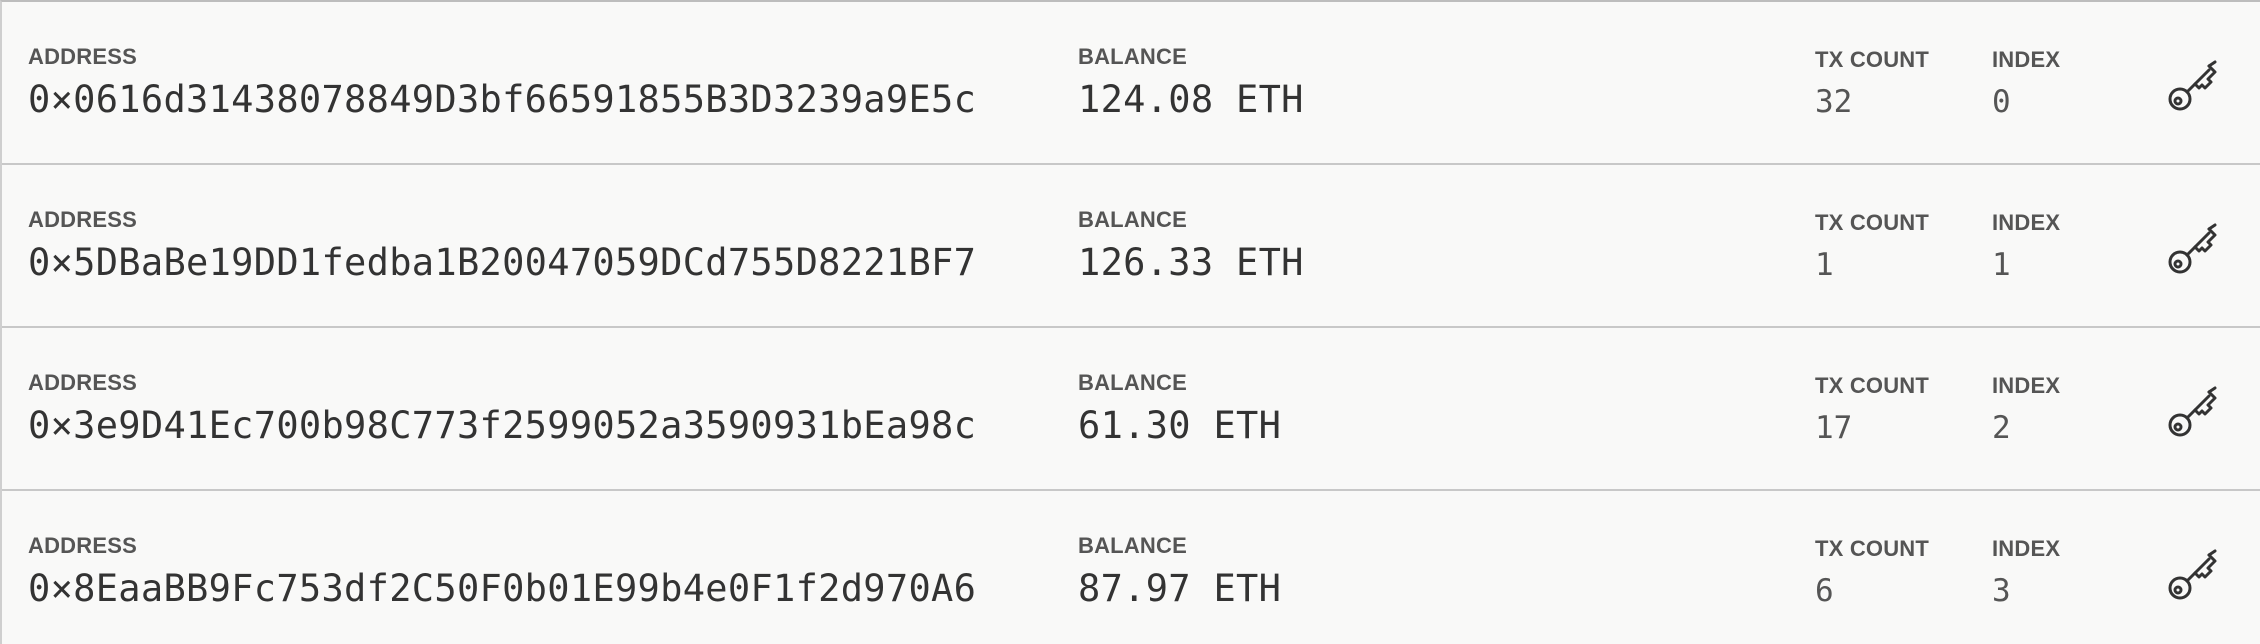 Image resolution: width=2260 pixels, height=644 pixels. Describe the element at coordinates (1824, 265) in the screenshot. I see `tx-count-value: 1` at that location.